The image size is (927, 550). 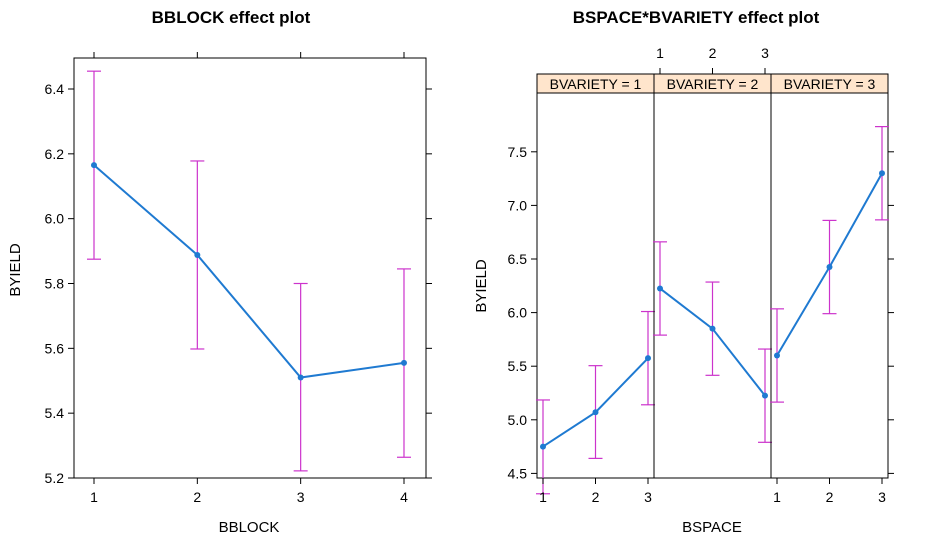 What do you see at coordinates (55, 478) in the screenshot?
I see `y-tick-label-bblock: 5.2` at bounding box center [55, 478].